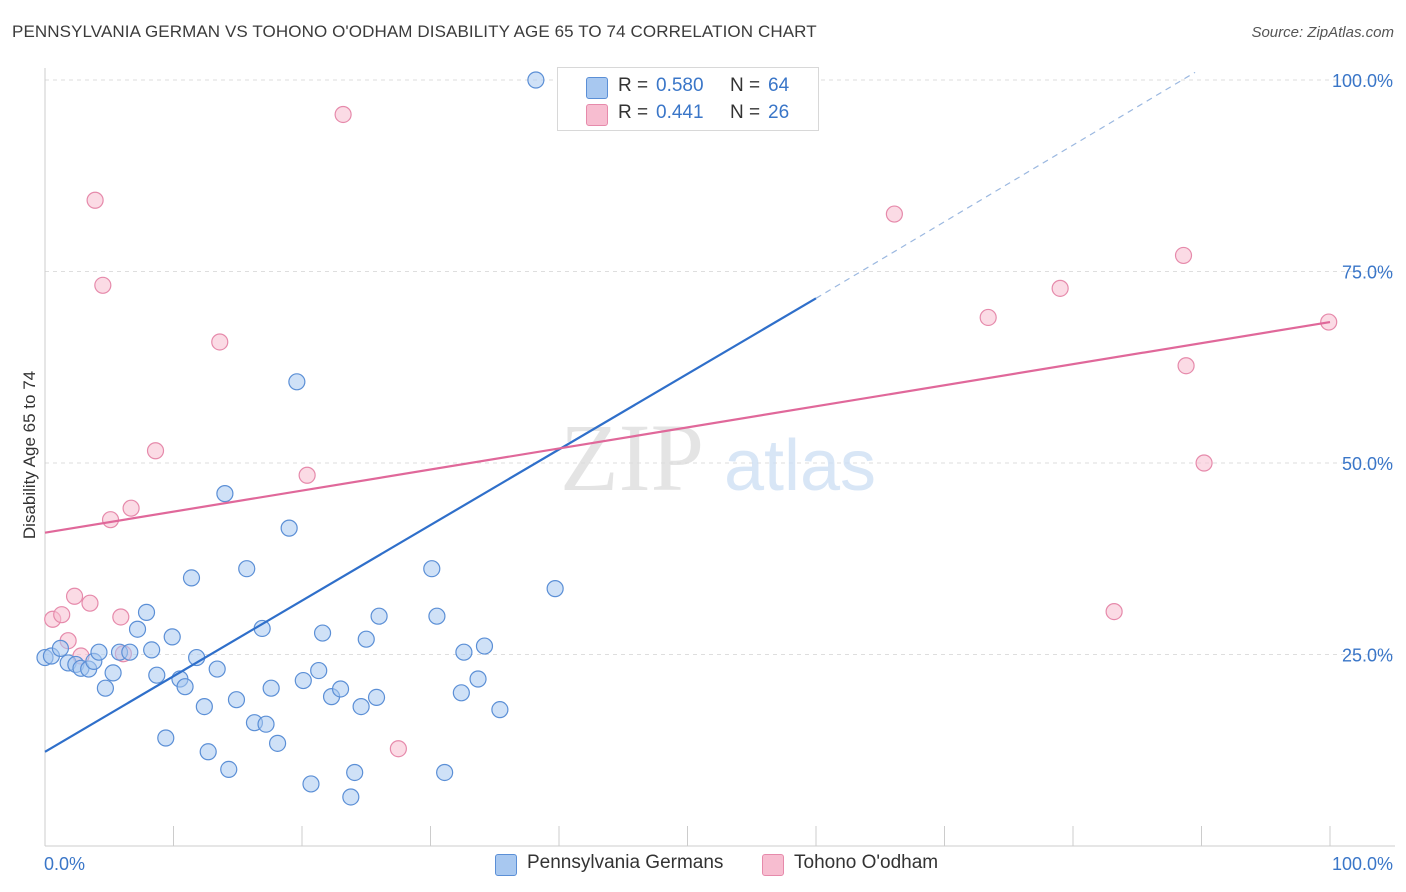 The height and width of the screenshot is (892, 1406). Describe the element at coordinates (866, 862) in the screenshot. I see `bottom-legend-label: Tohono O'odham` at that location.